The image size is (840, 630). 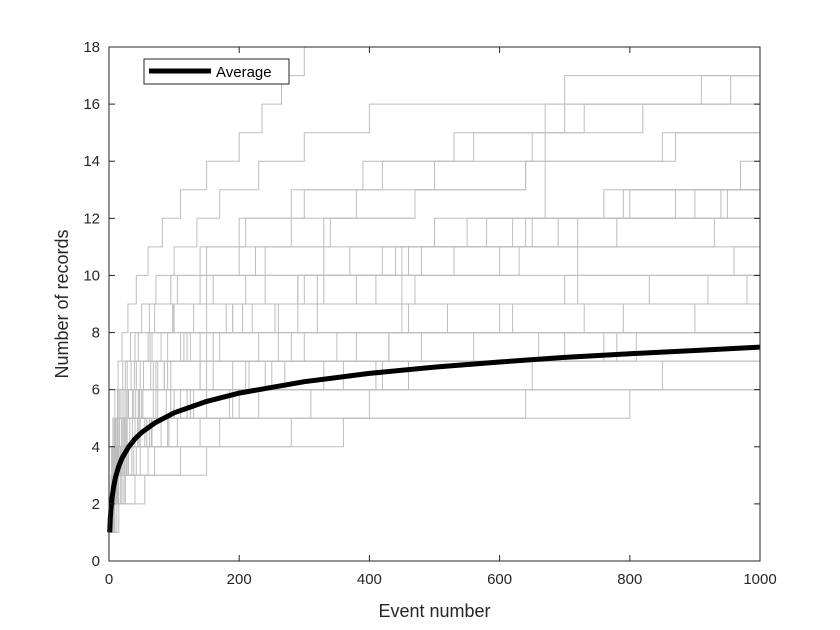 I want to click on x-axis-label: Event number, so click(x=434, y=611).